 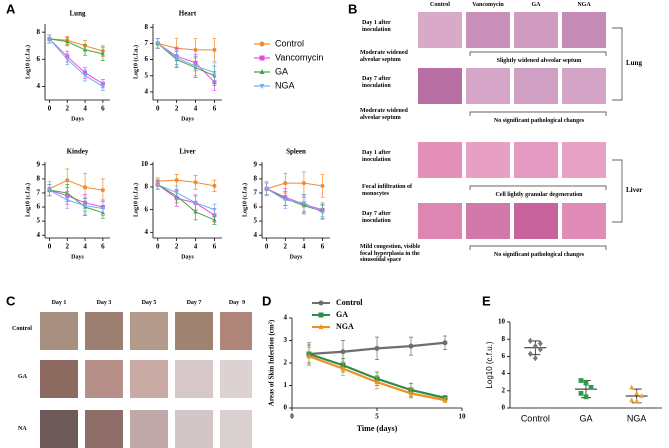 What do you see at coordinates (194, 303) in the screenshot?
I see `column-header: Day 7` at bounding box center [194, 303].